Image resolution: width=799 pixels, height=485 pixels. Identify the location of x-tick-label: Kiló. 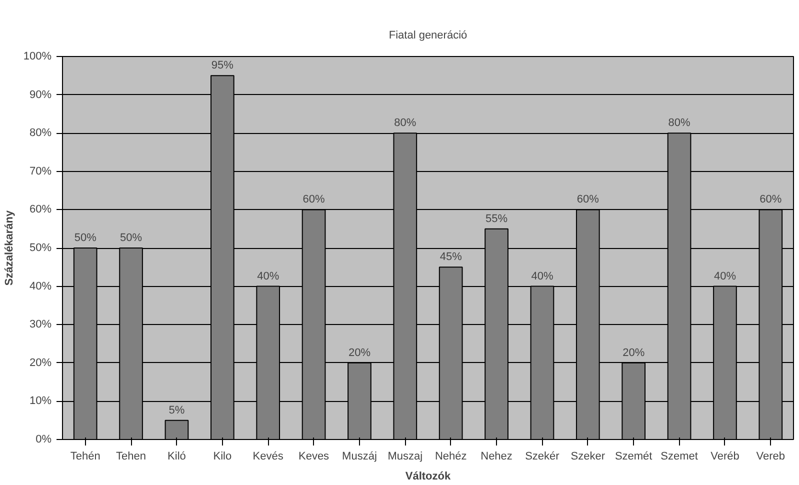
(177, 456).